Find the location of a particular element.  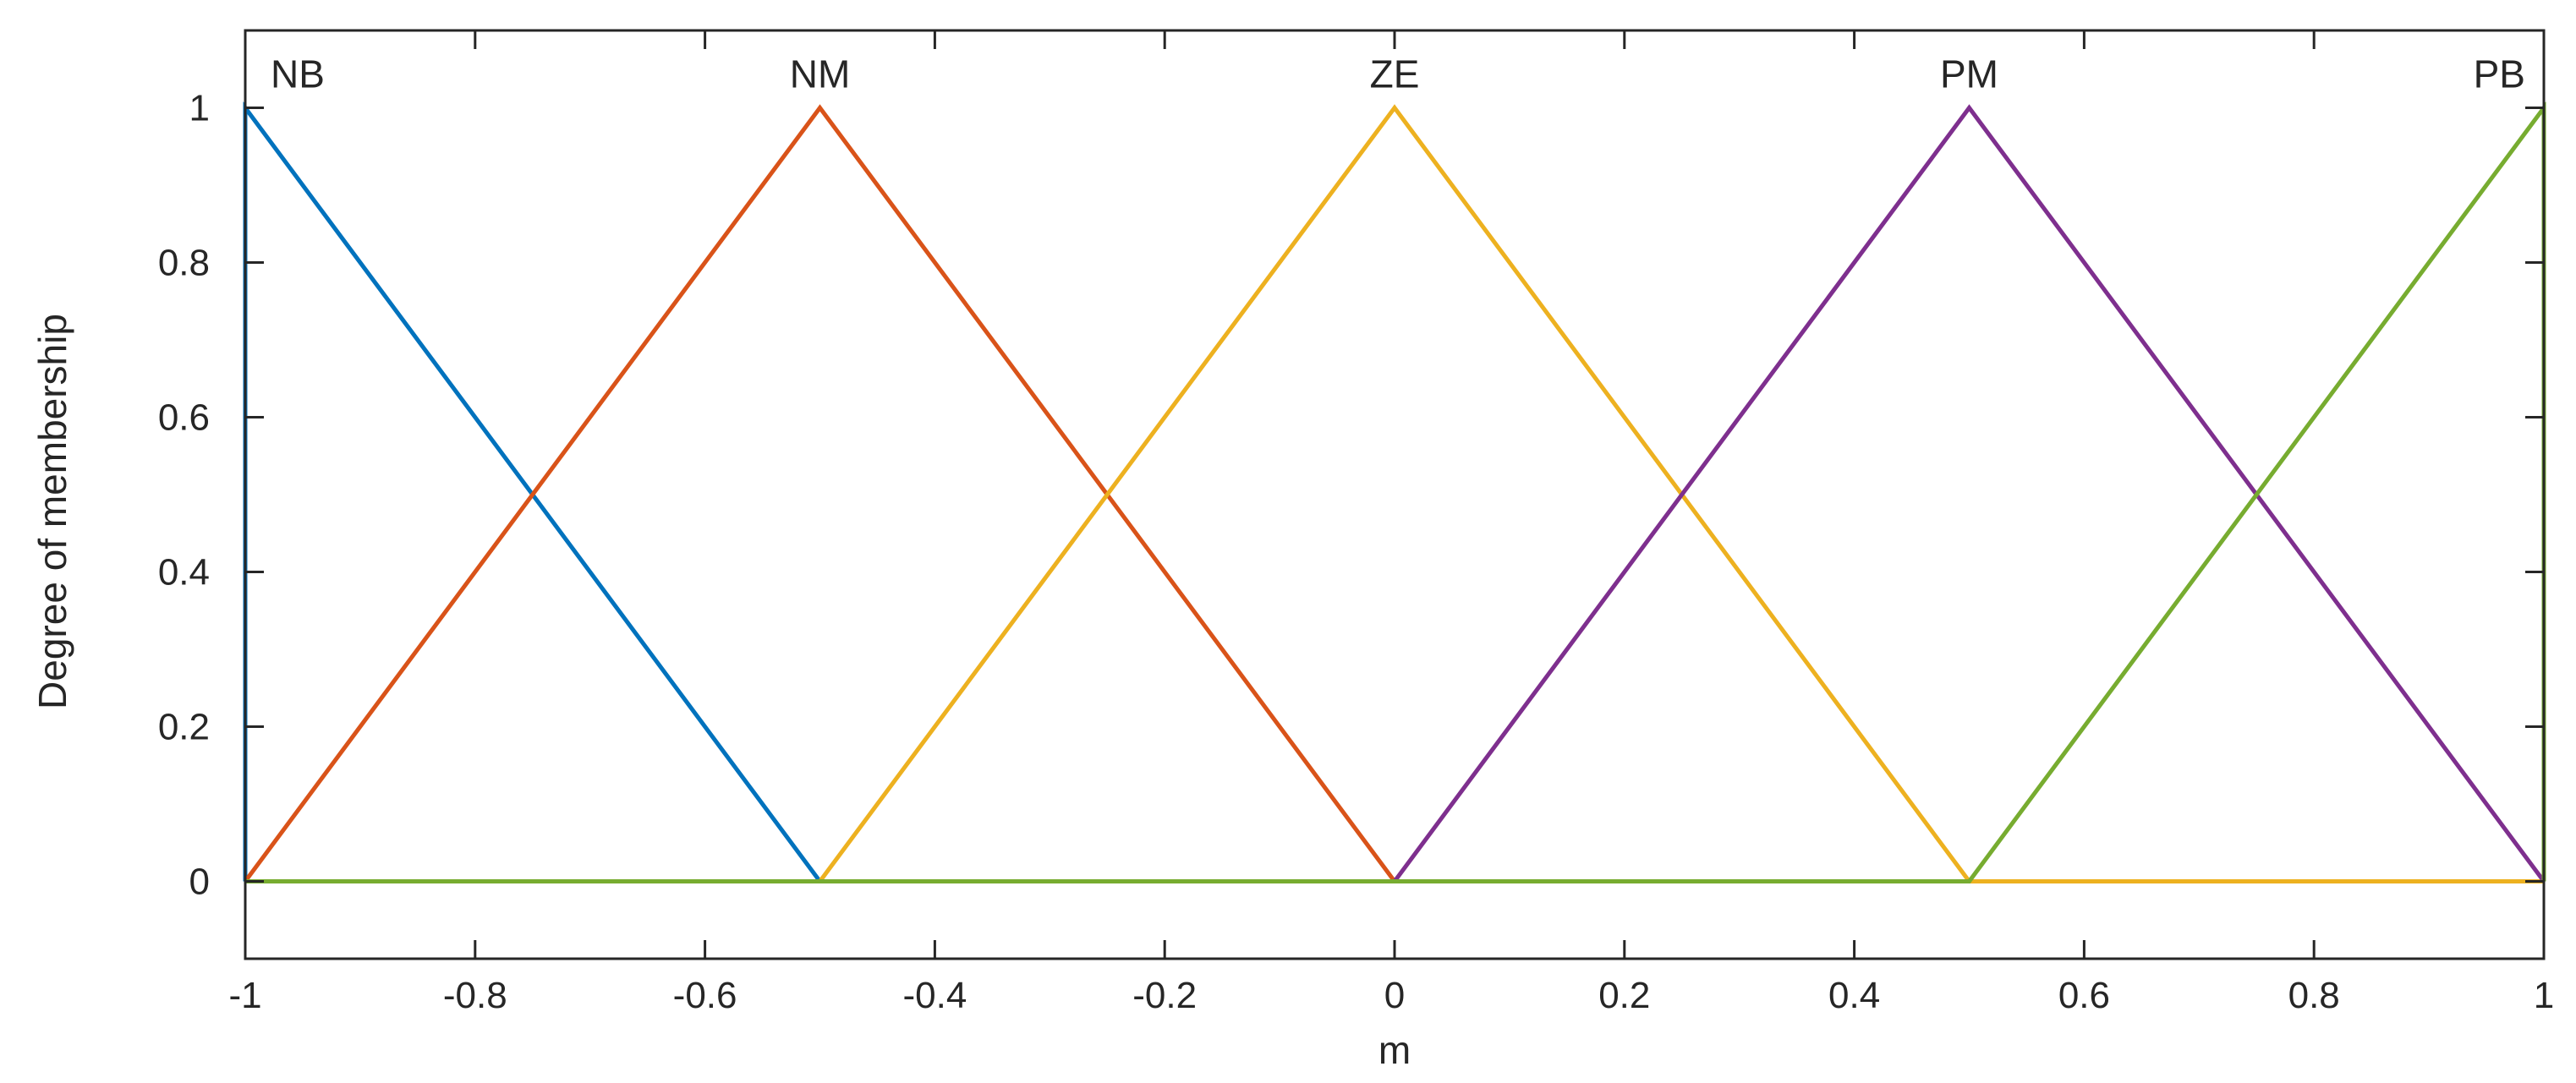

x-tick-label: -0.4 is located at coordinates (934, 996).